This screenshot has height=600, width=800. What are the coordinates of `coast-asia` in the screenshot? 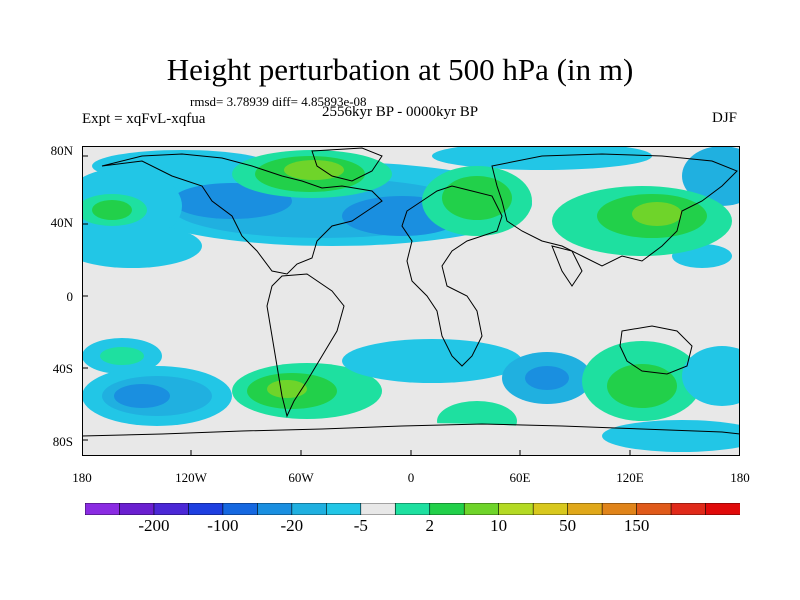 It's located at (614, 210).